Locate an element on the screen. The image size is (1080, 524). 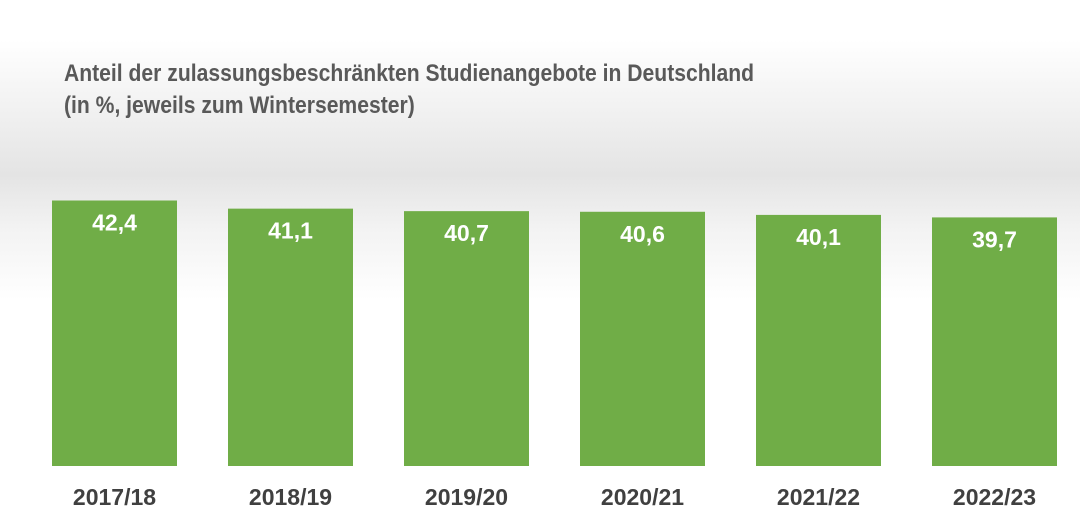
value-labels-layer: 42,4 41,1 40,7 40,6 40,1 39,7 is located at coordinates (554, 231).